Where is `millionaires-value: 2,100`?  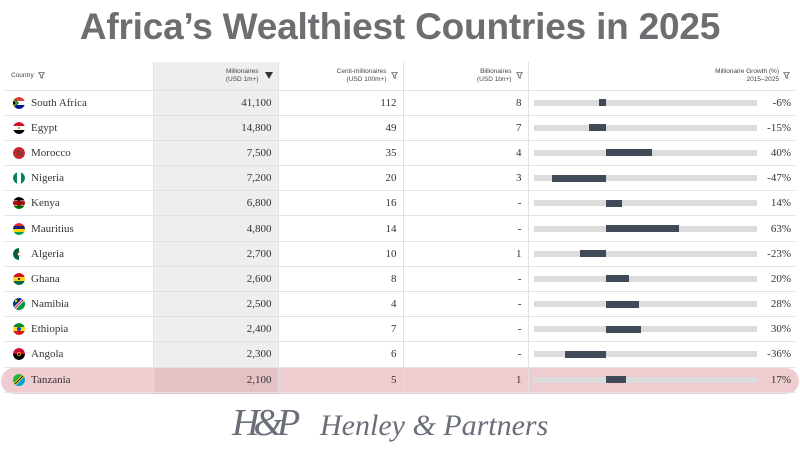 millionaires-value: 2,100 is located at coordinates (216, 380).